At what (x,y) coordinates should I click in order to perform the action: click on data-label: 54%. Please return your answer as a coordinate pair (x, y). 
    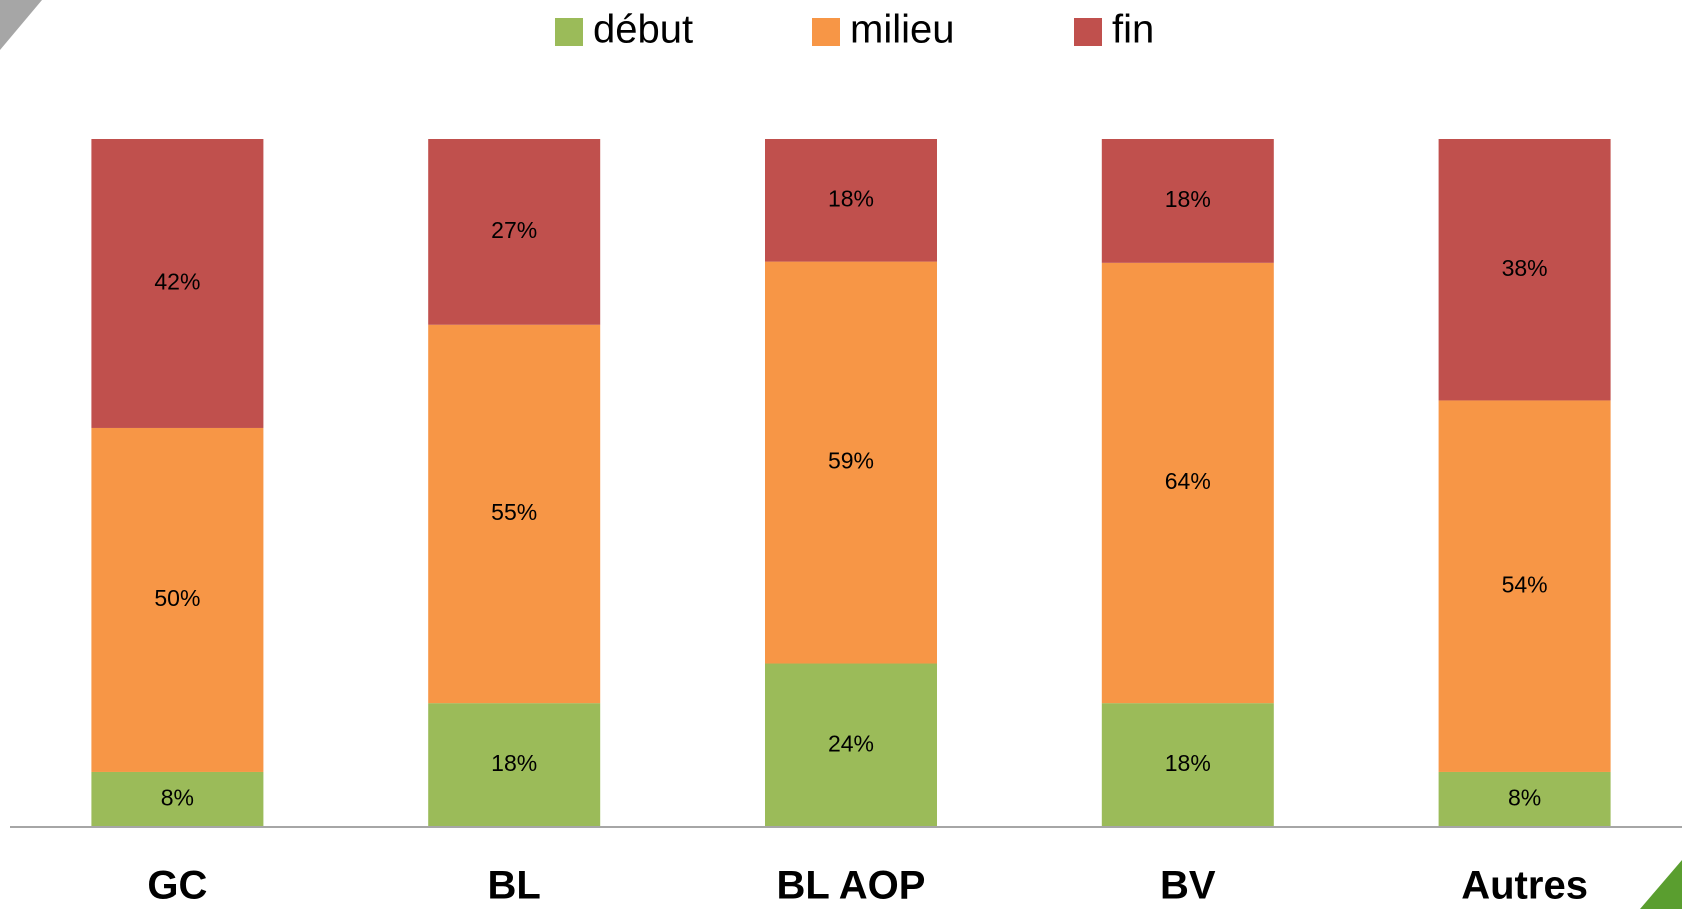
    Looking at the image, I should click on (1525, 584).